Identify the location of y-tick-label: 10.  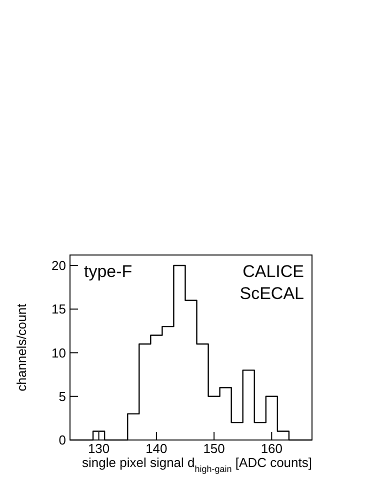
(59, 352).